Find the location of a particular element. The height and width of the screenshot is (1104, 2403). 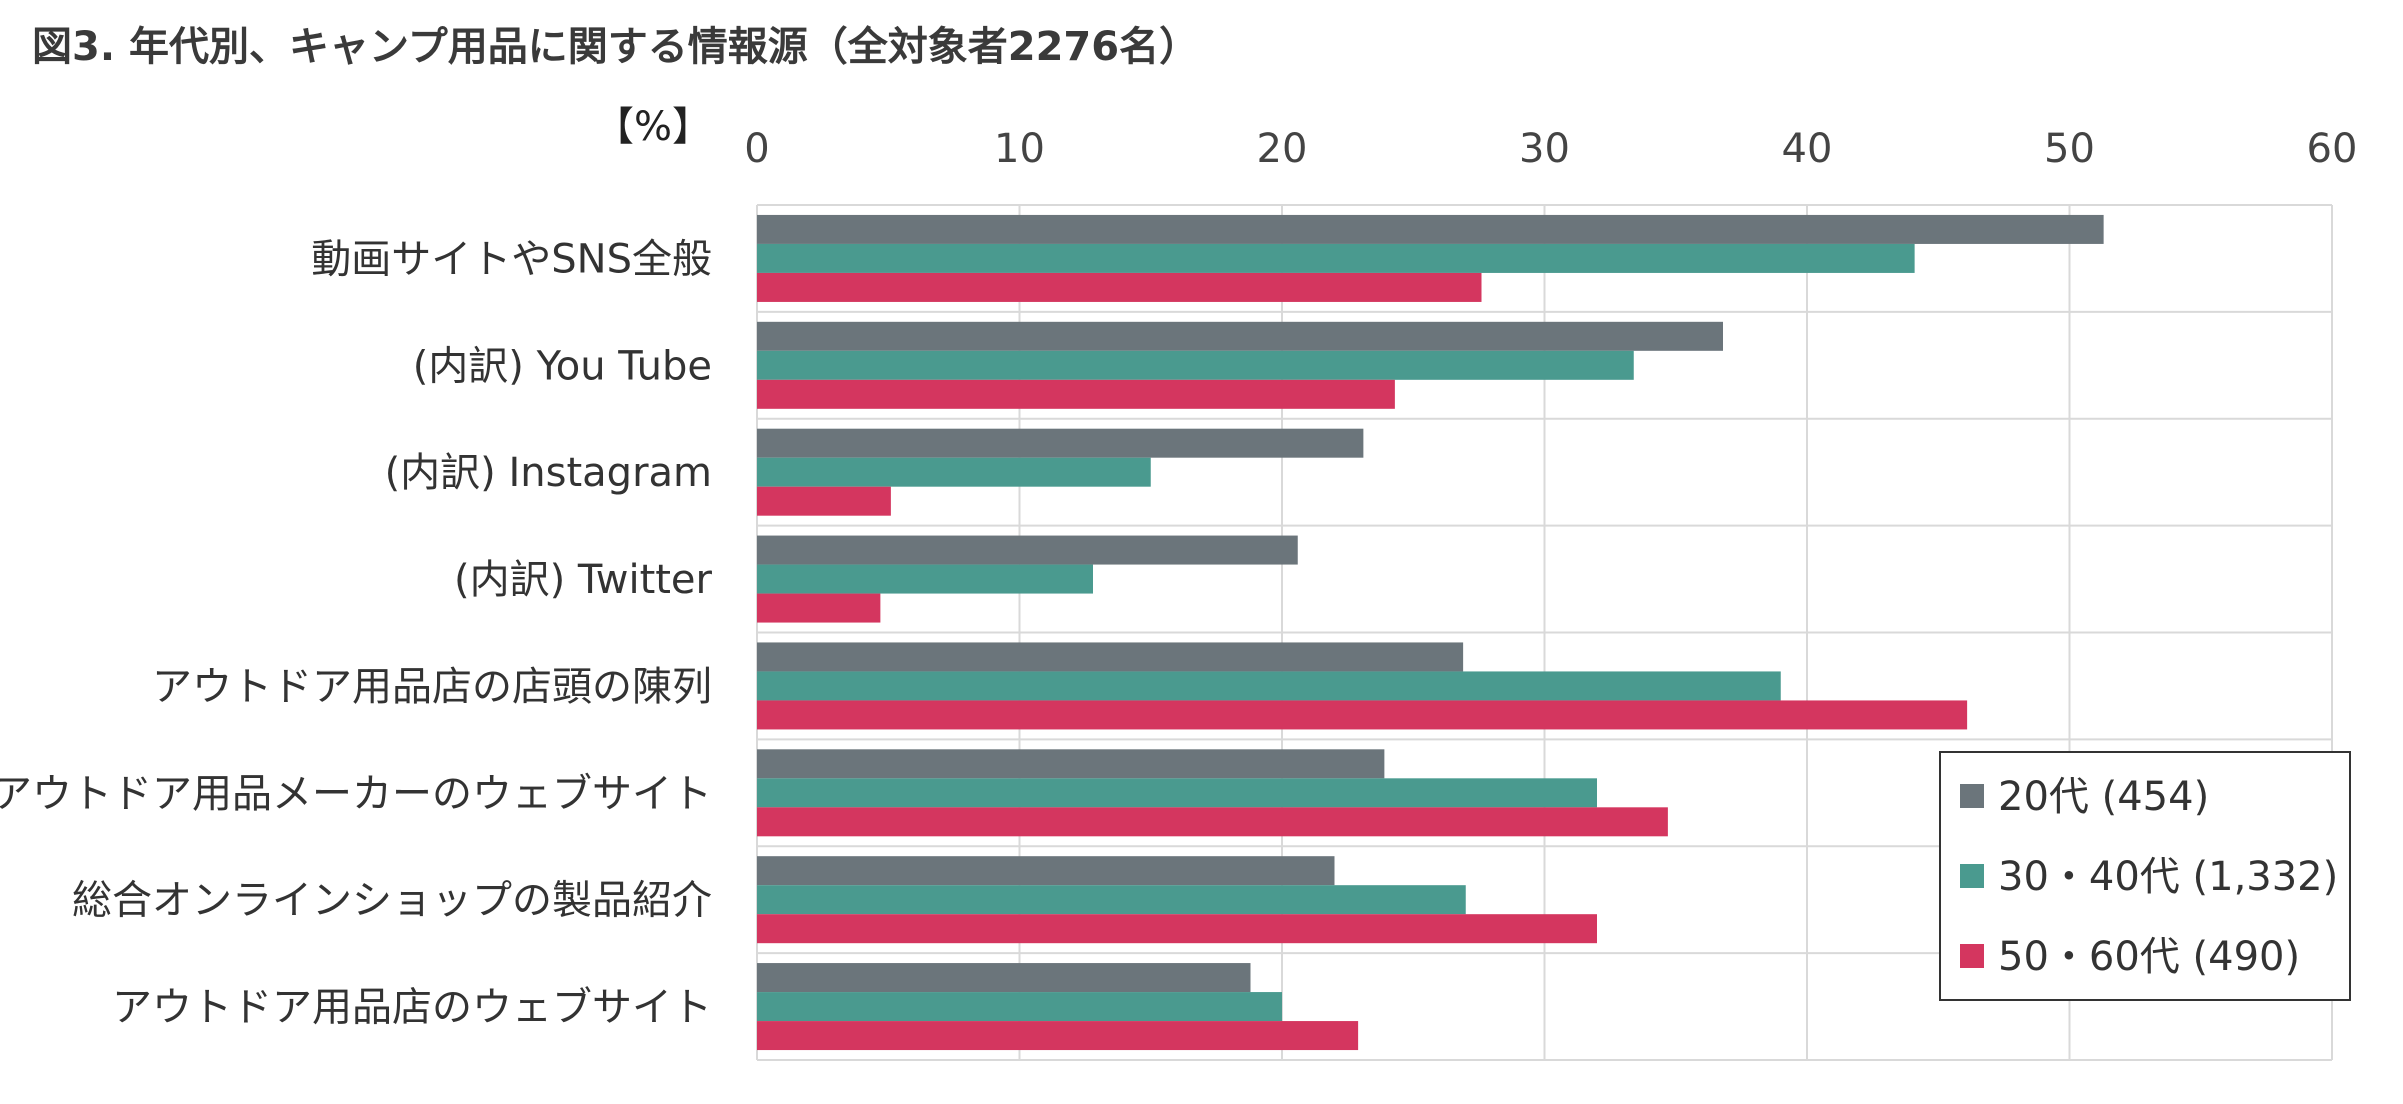

x-tick-label: 50 is located at coordinates (2069, 149).